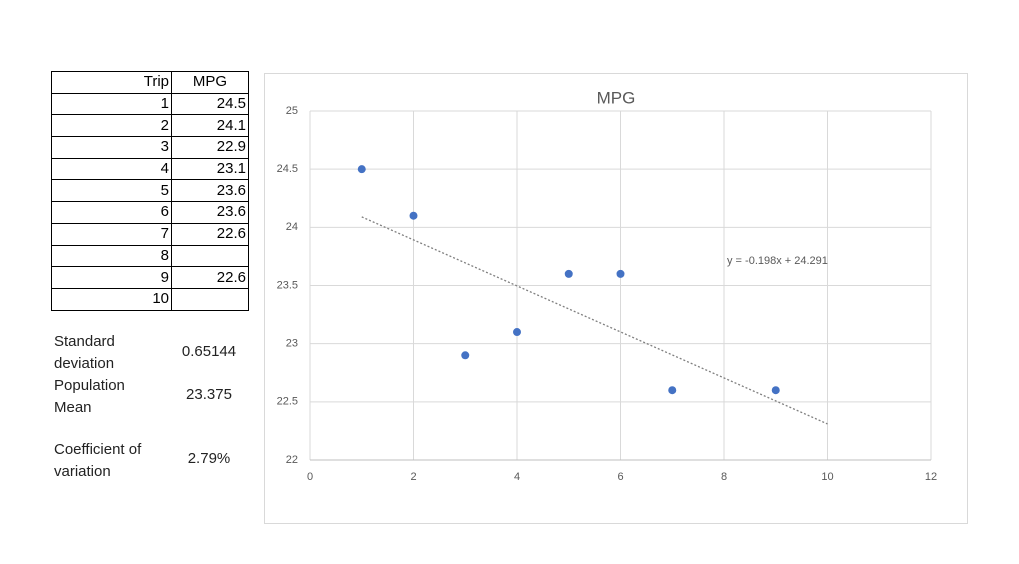  I want to click on y-tick-label: 25, so click(292, 111).